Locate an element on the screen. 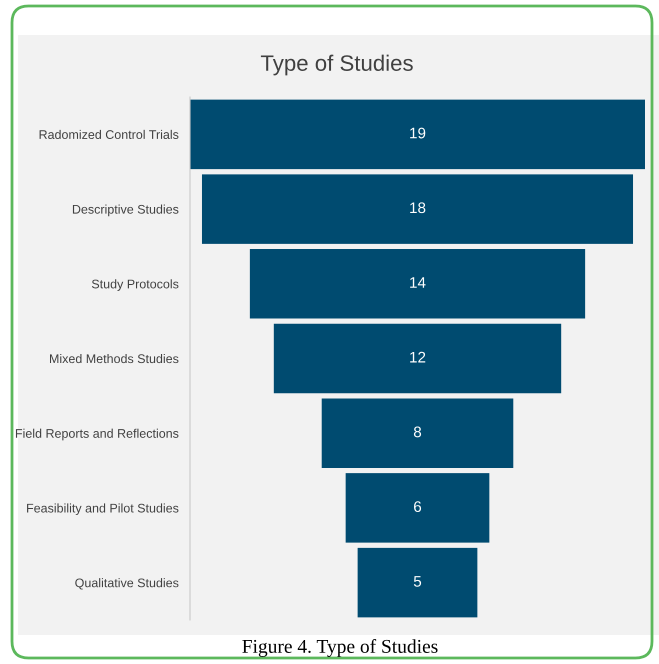 The height and width of the screenshot is (664, 659). data-label: 14 is located at coordinates (418, 282).